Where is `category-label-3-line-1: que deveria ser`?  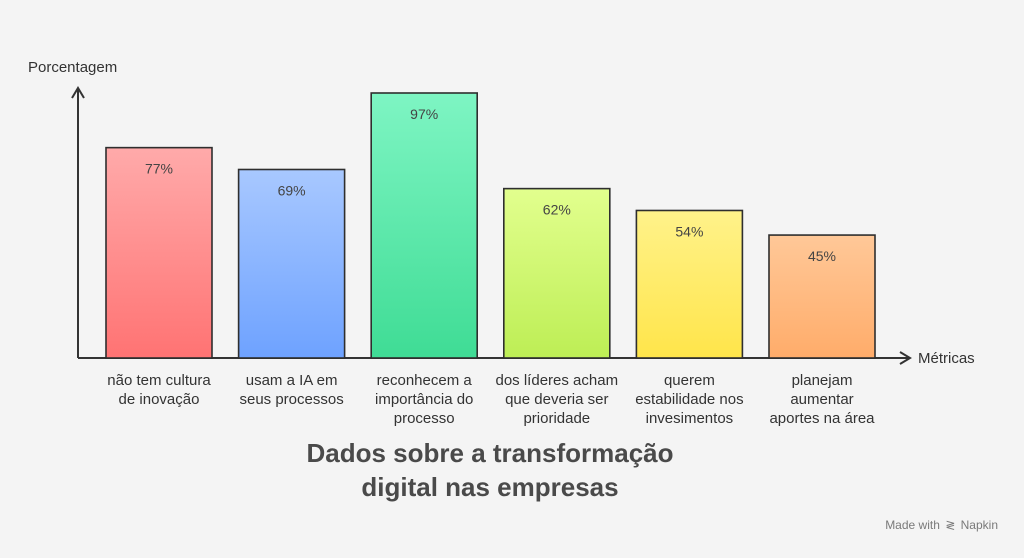 category-label-3-line-1: que deveria ser is located at coordinates (556, 399).